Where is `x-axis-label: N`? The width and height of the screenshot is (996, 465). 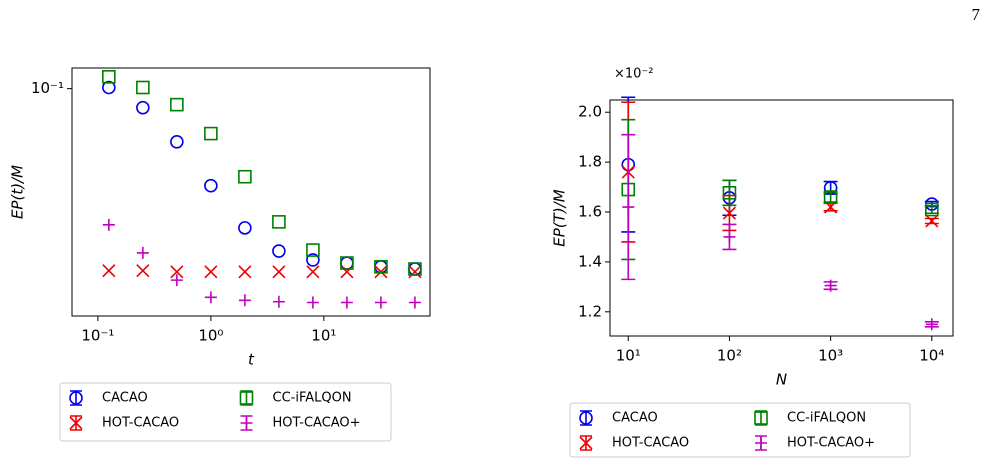 x-axis-label: N is located at coordinates (781, 380).